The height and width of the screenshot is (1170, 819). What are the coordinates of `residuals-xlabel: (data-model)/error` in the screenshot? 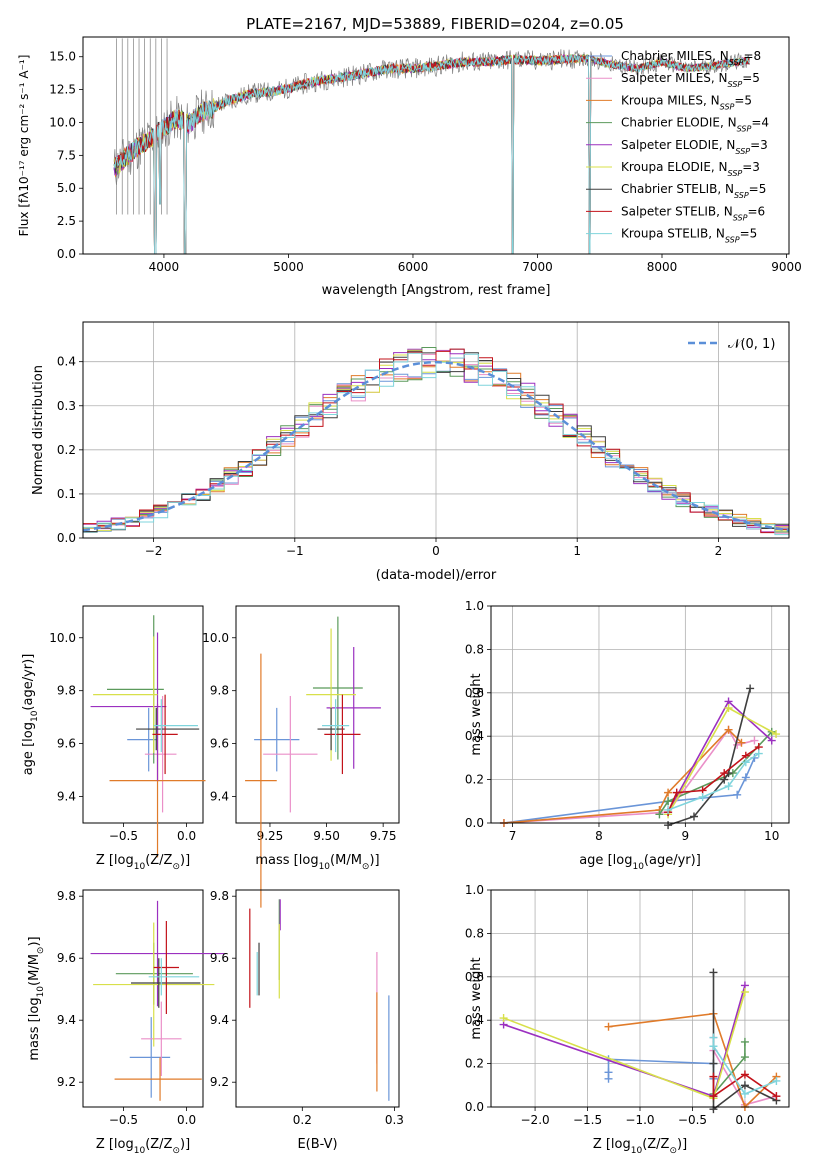 It's located at (436, 575).